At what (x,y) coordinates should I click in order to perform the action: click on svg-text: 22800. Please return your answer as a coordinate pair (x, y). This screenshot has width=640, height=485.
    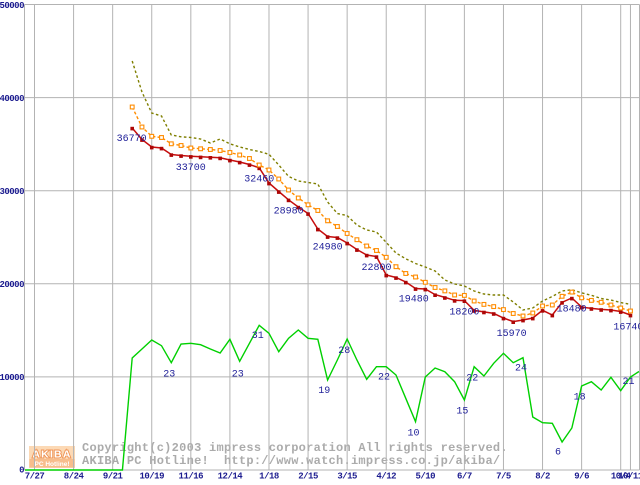
    Looking at the image, I should click on (377, 268).